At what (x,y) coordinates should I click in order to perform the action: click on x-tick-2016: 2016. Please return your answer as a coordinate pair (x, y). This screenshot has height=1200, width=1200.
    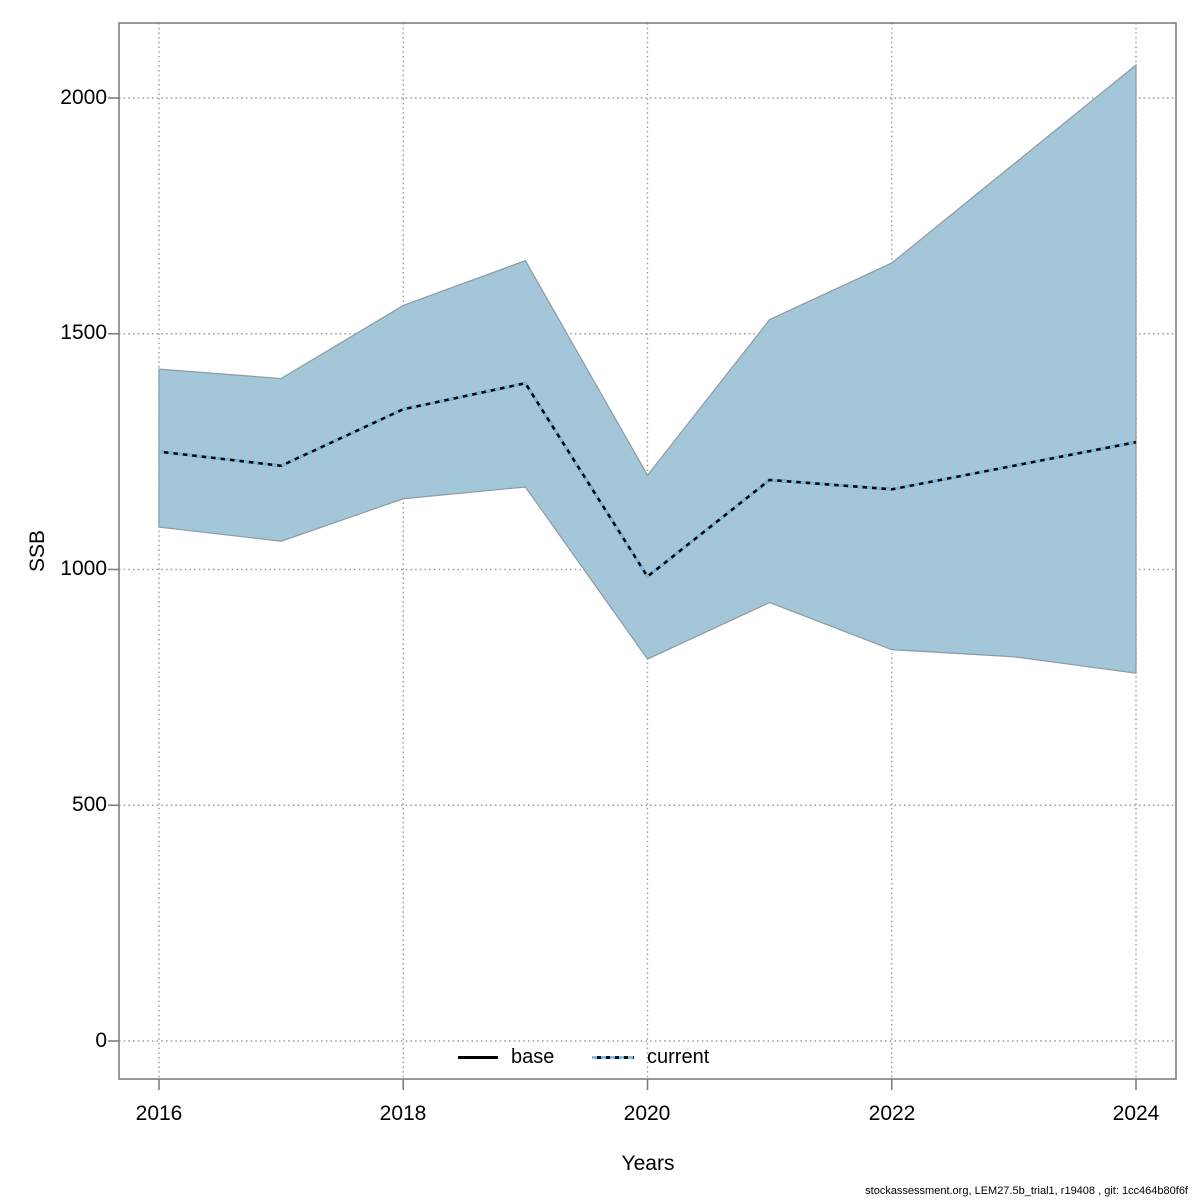
    Looking at the image, I should click on (159, 1113).